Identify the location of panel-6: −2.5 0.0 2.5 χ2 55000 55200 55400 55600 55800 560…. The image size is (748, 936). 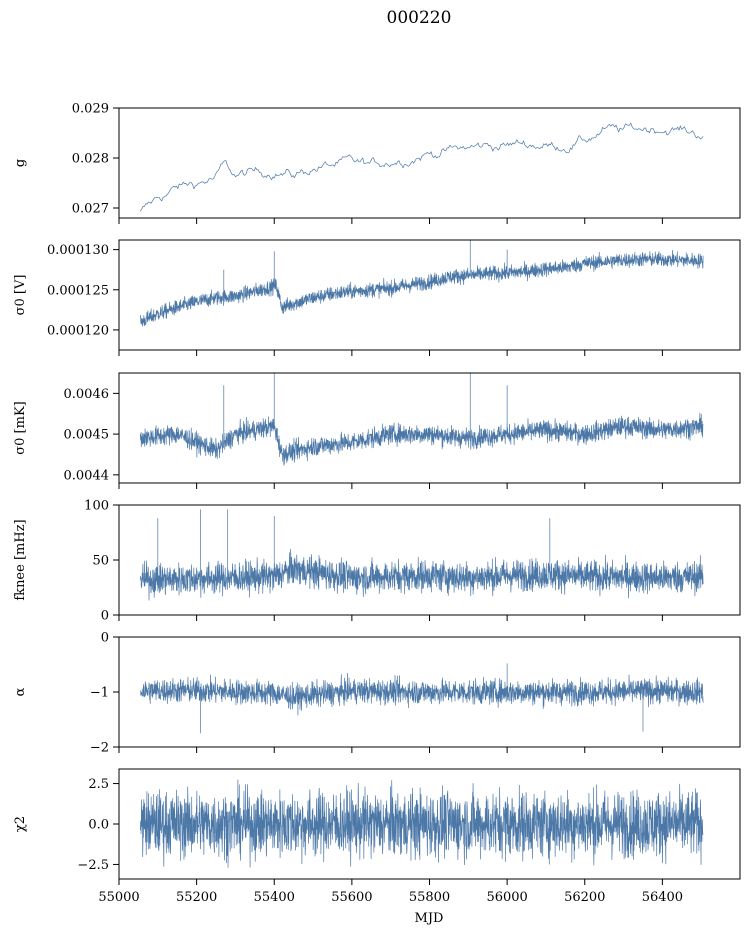
(377, 836).